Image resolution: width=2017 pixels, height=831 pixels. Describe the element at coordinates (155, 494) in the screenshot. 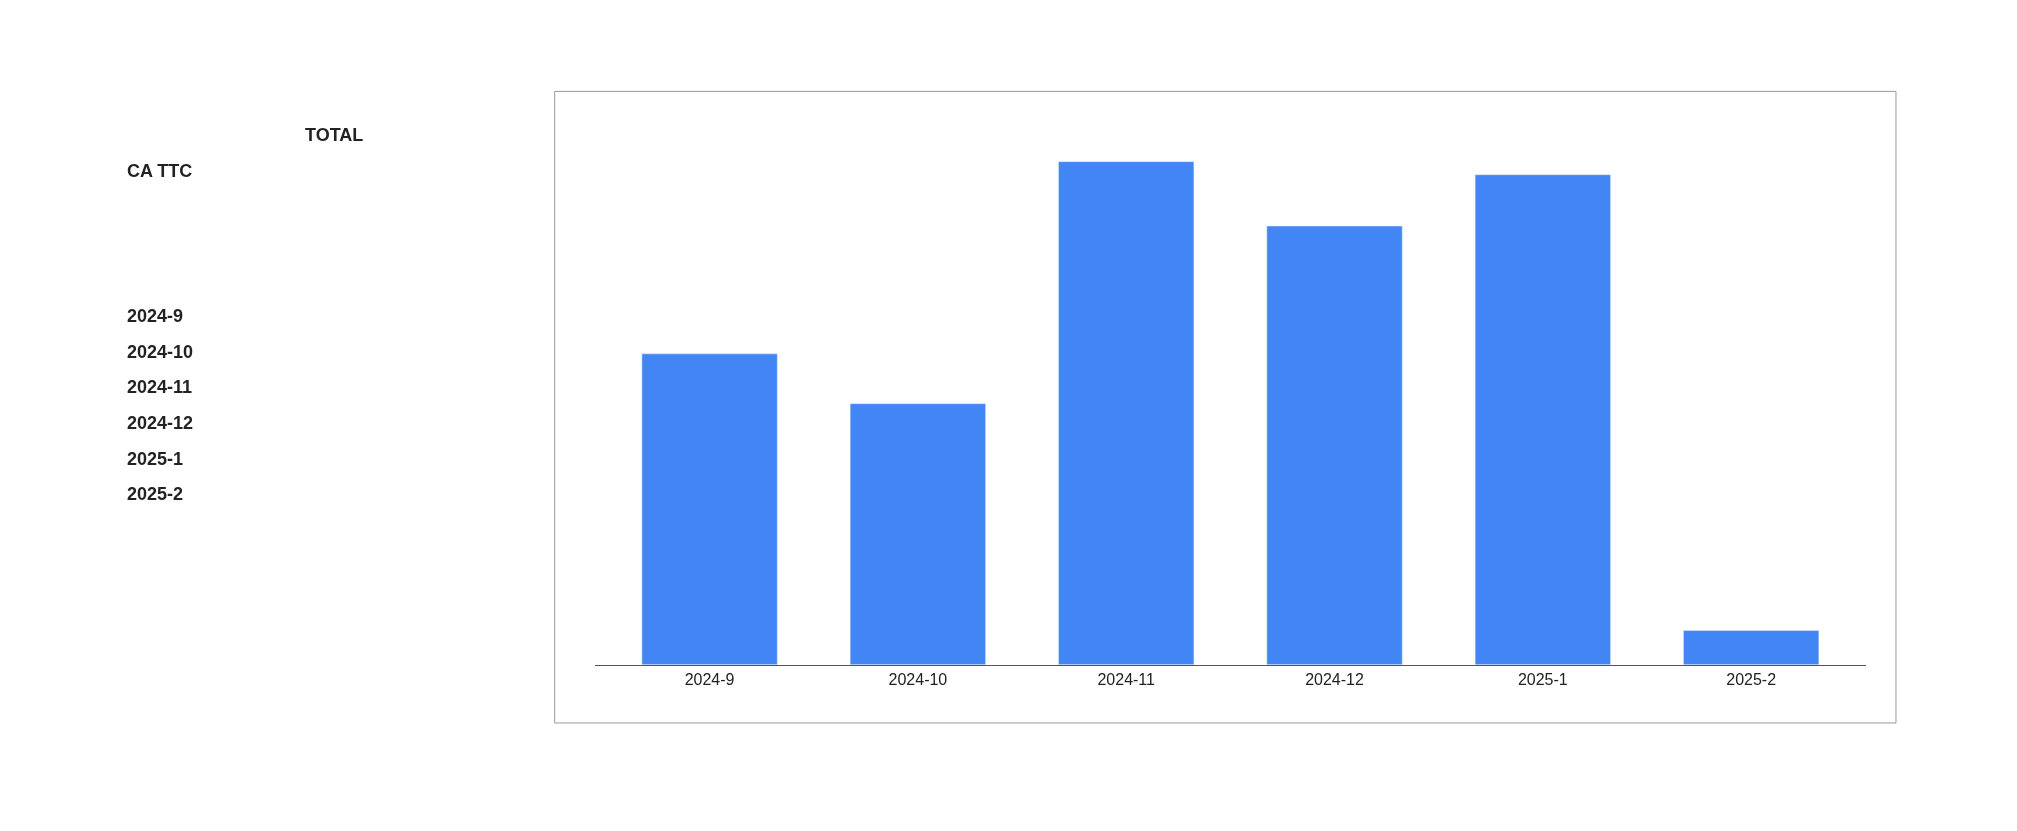

I see `category-label: 2025-2` at that location.